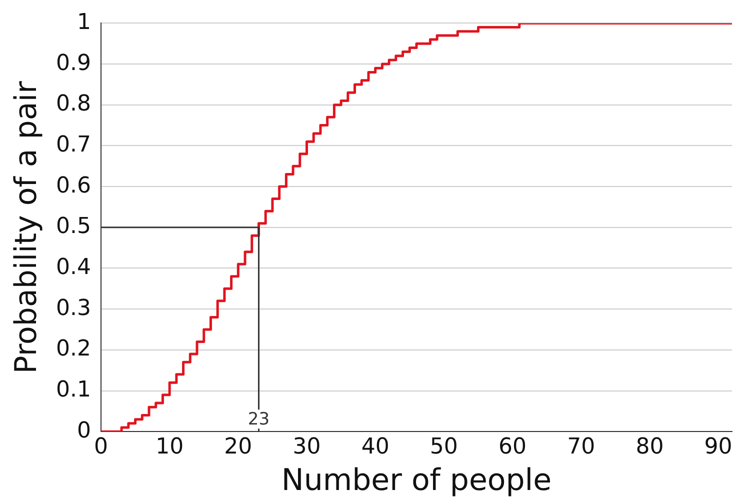 The height and width of the screenshot is (500, 750). I want to click on x-tick-label: 30, so click(306, 447).